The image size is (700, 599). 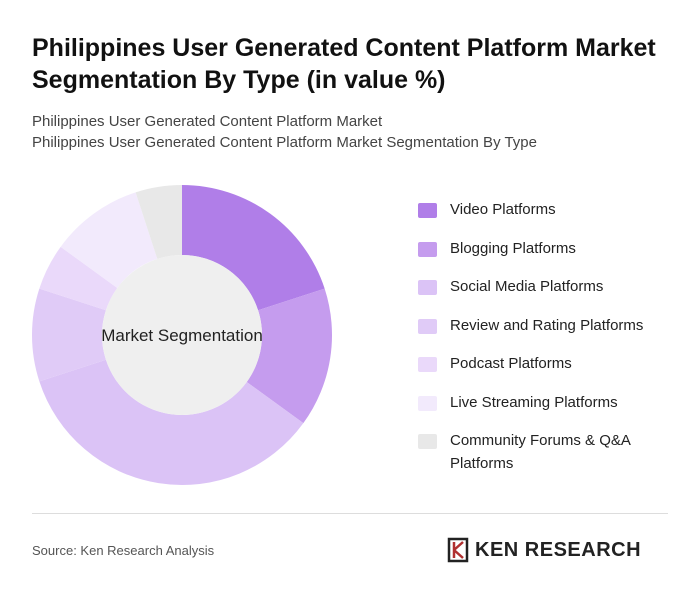 What do you see at coordinates (540, 452) in the screenshot?
I see `legend-label: Community Forums & Q&A Platforms` at bounding box center [540, 452].